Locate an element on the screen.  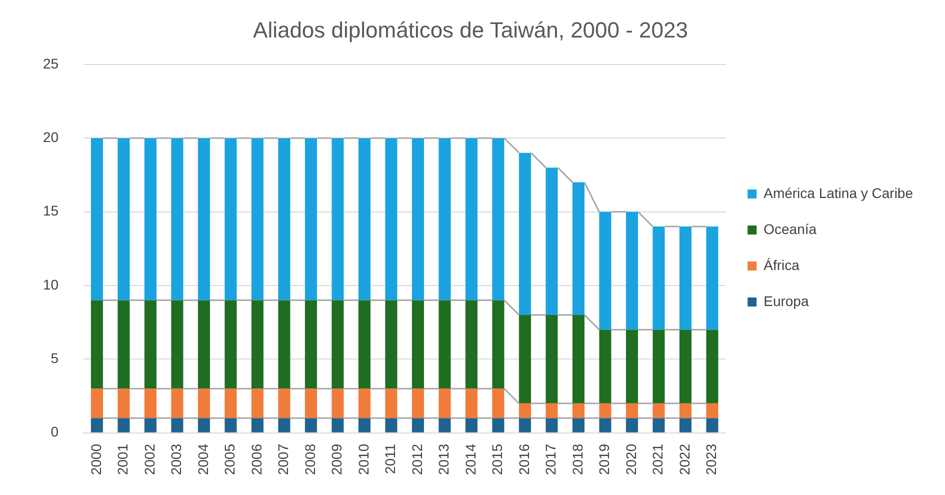
x-tick-label: 2009 is located at coordinates (336, 460).